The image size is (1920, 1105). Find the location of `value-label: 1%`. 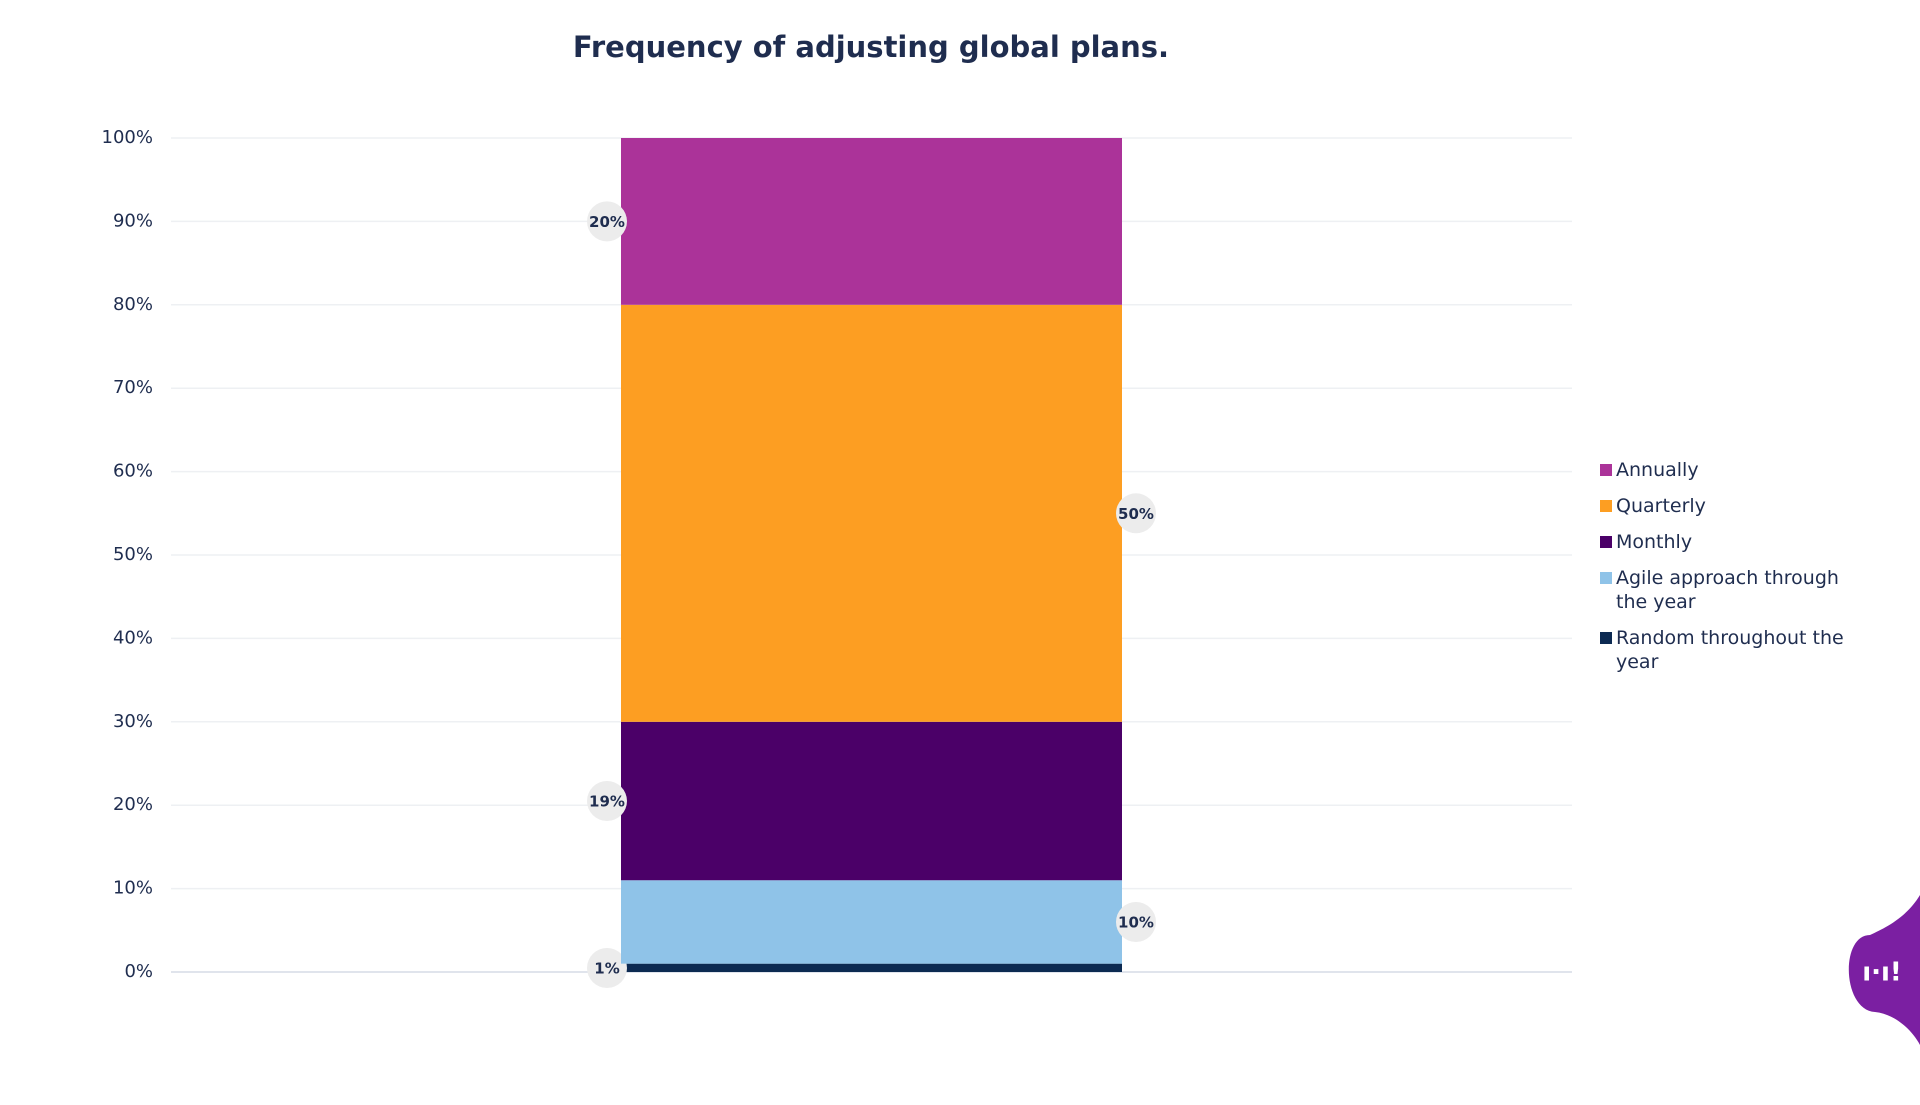

value-label: 1% is located at coordinates (606, 969).